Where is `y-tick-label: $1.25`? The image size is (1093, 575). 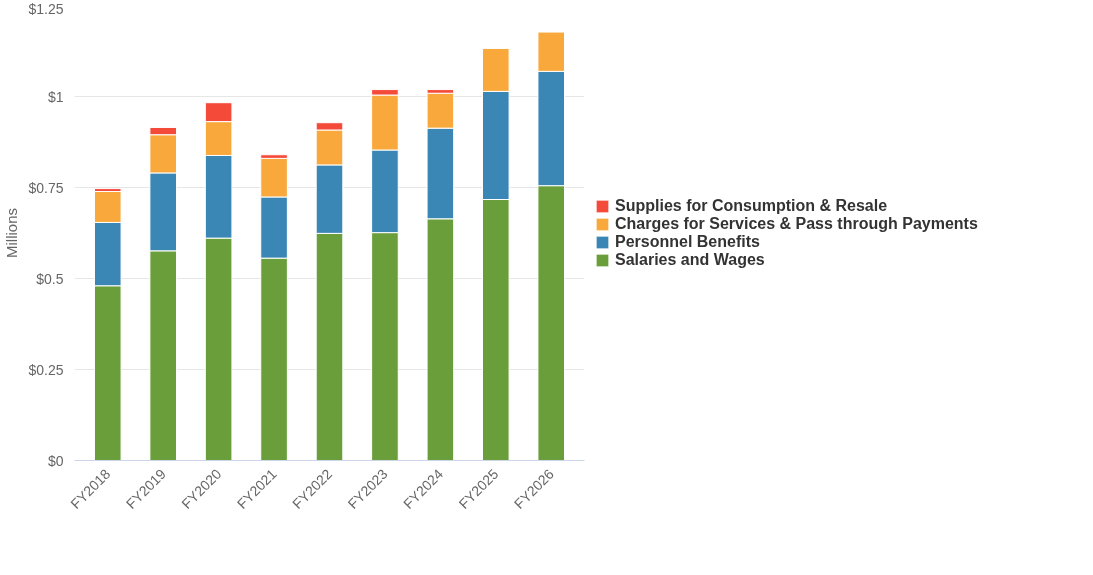 y-tick-label: $1.25 is located at coordinates (46, 8).